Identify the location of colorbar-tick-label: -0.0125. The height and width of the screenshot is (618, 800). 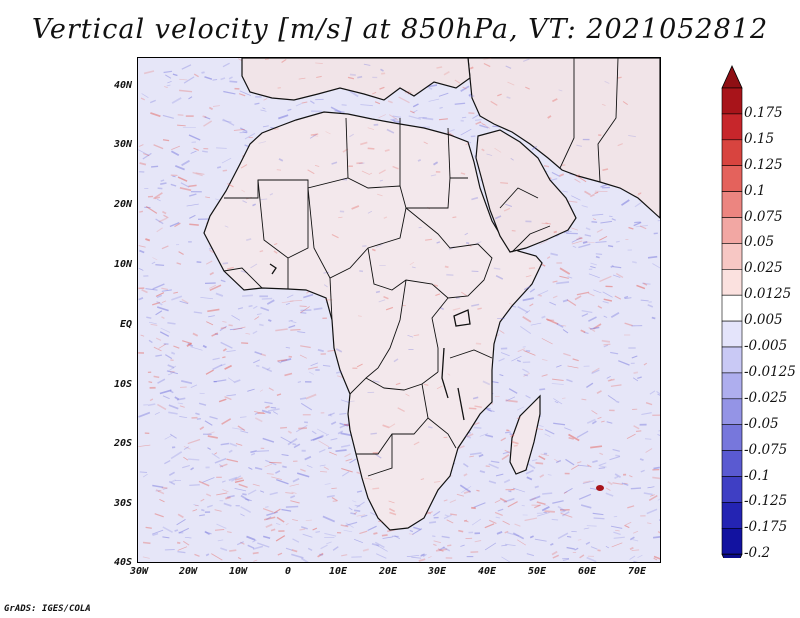
(770, 371).